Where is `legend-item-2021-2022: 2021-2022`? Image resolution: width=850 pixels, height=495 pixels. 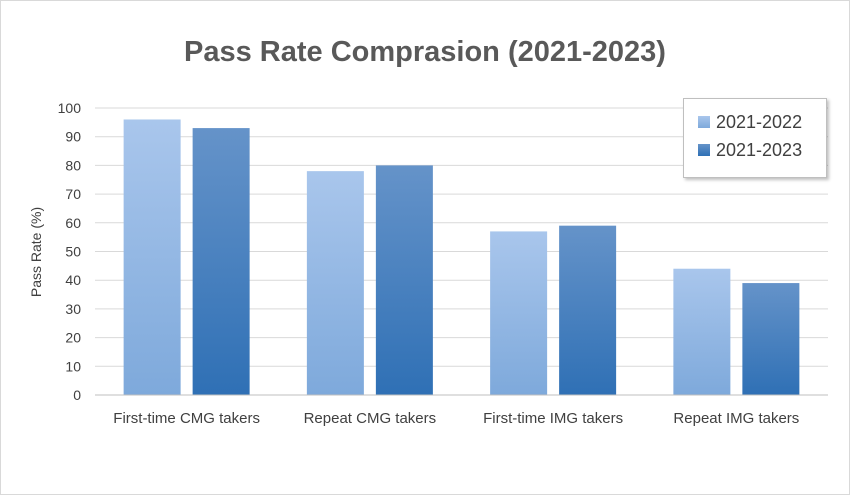
legend-item-2021-2022: 2021-2022 is located at coordinates (750, 122).